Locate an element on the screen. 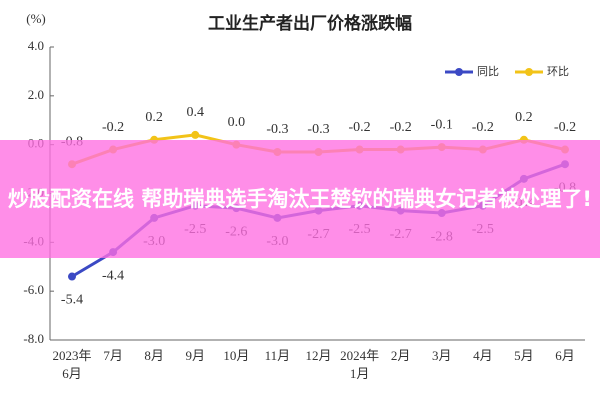 This screenshot has height=405, width=600. data-label: -5.4 is located at coordinates (72, 300).